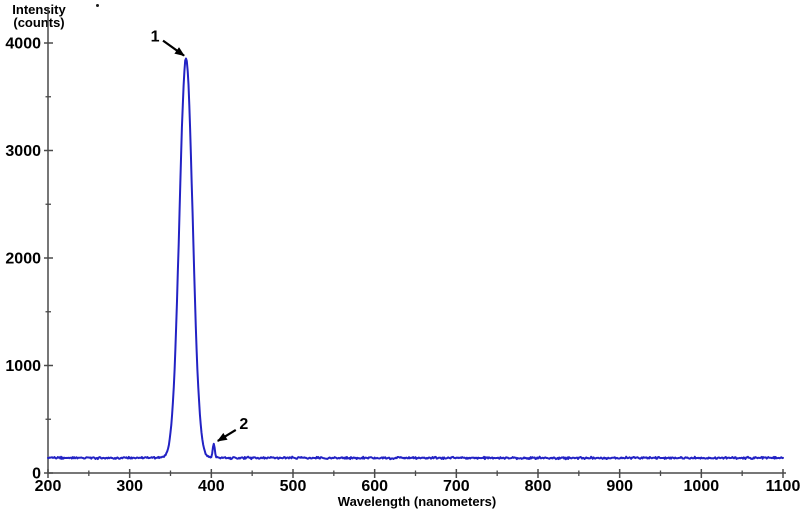  What do you see at coordinates (23, 151) in the screenshot?
I see `y-tick-label: 3000` at bounding box center [23, 151].